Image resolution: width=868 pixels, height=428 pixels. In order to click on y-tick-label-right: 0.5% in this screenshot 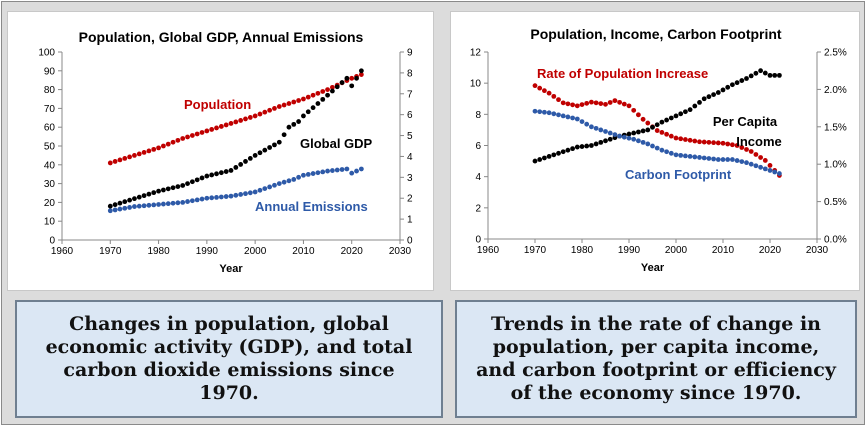, I will do `click(835, 202)`.